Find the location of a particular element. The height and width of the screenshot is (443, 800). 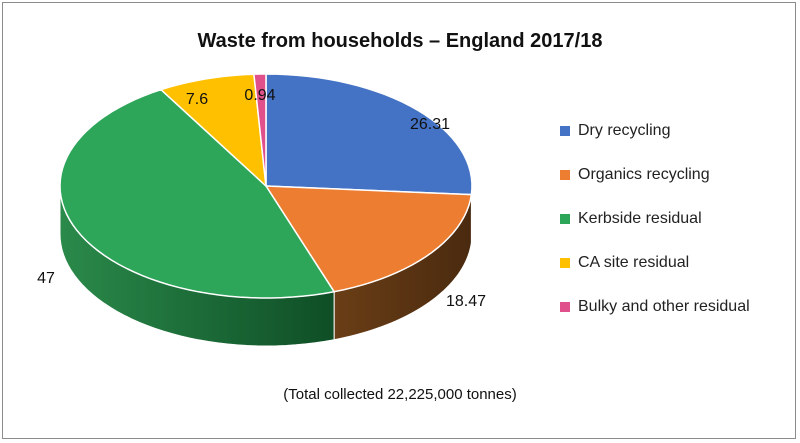

data-label-organics-recycling: 18.47 is located at coordinates (466, 301).